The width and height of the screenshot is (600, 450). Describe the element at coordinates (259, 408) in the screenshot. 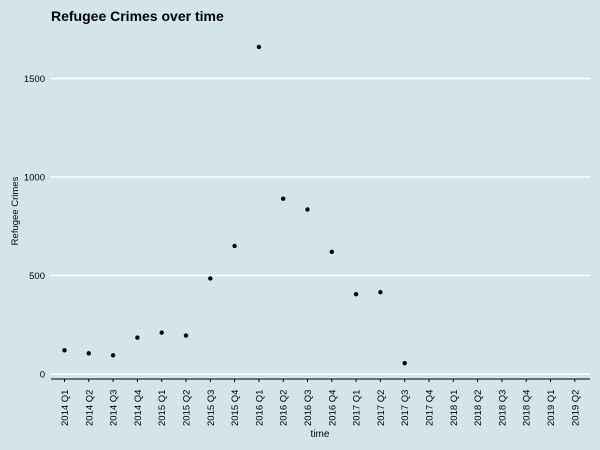

I see `x-tick-label: 2016 Q1` at that location.